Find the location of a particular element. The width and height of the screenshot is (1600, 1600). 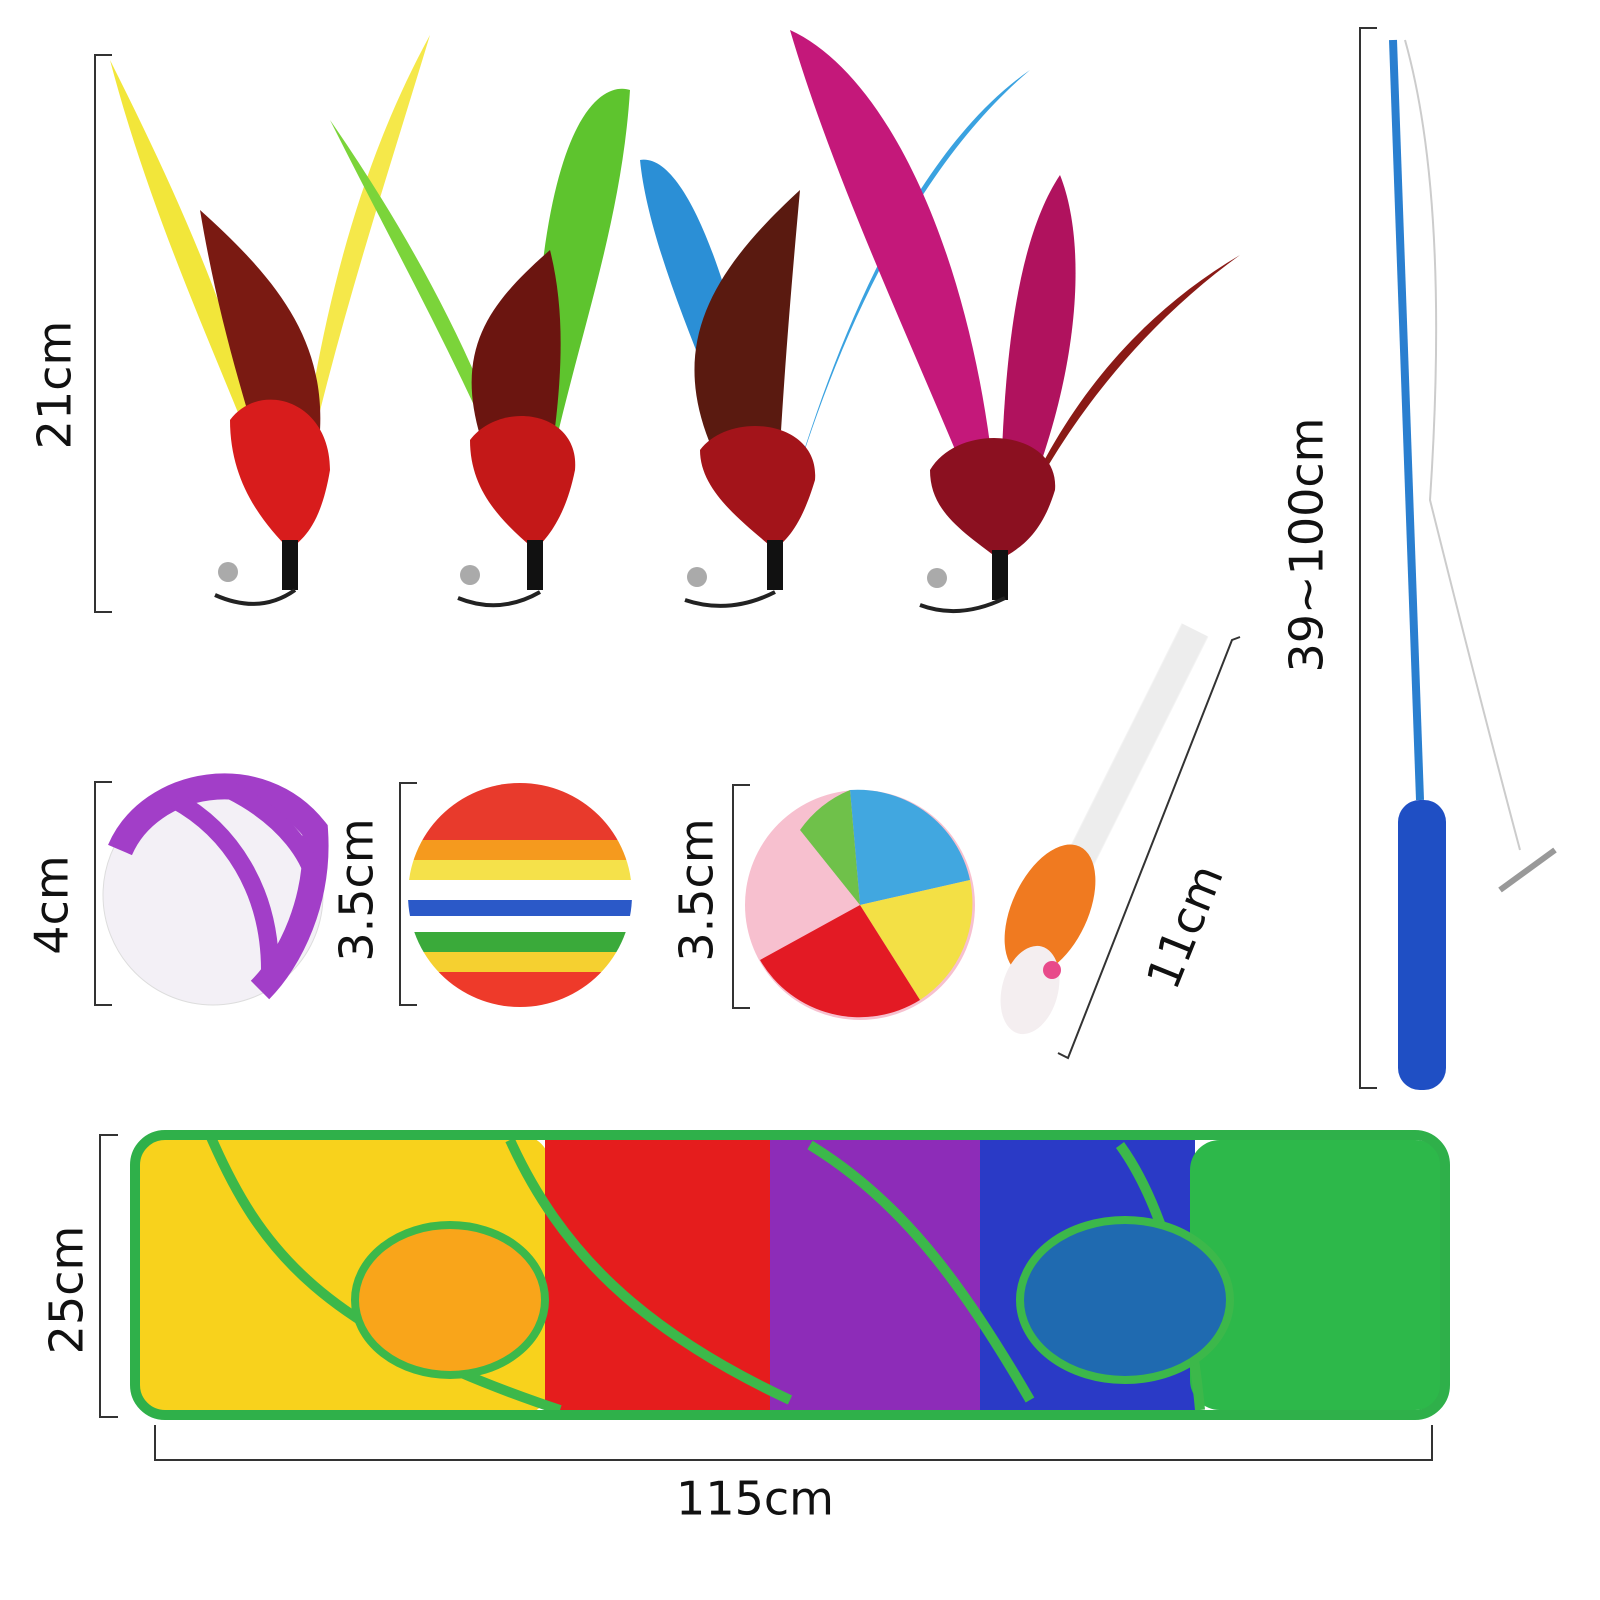

bell-ball is located at coordinates (215, 889).